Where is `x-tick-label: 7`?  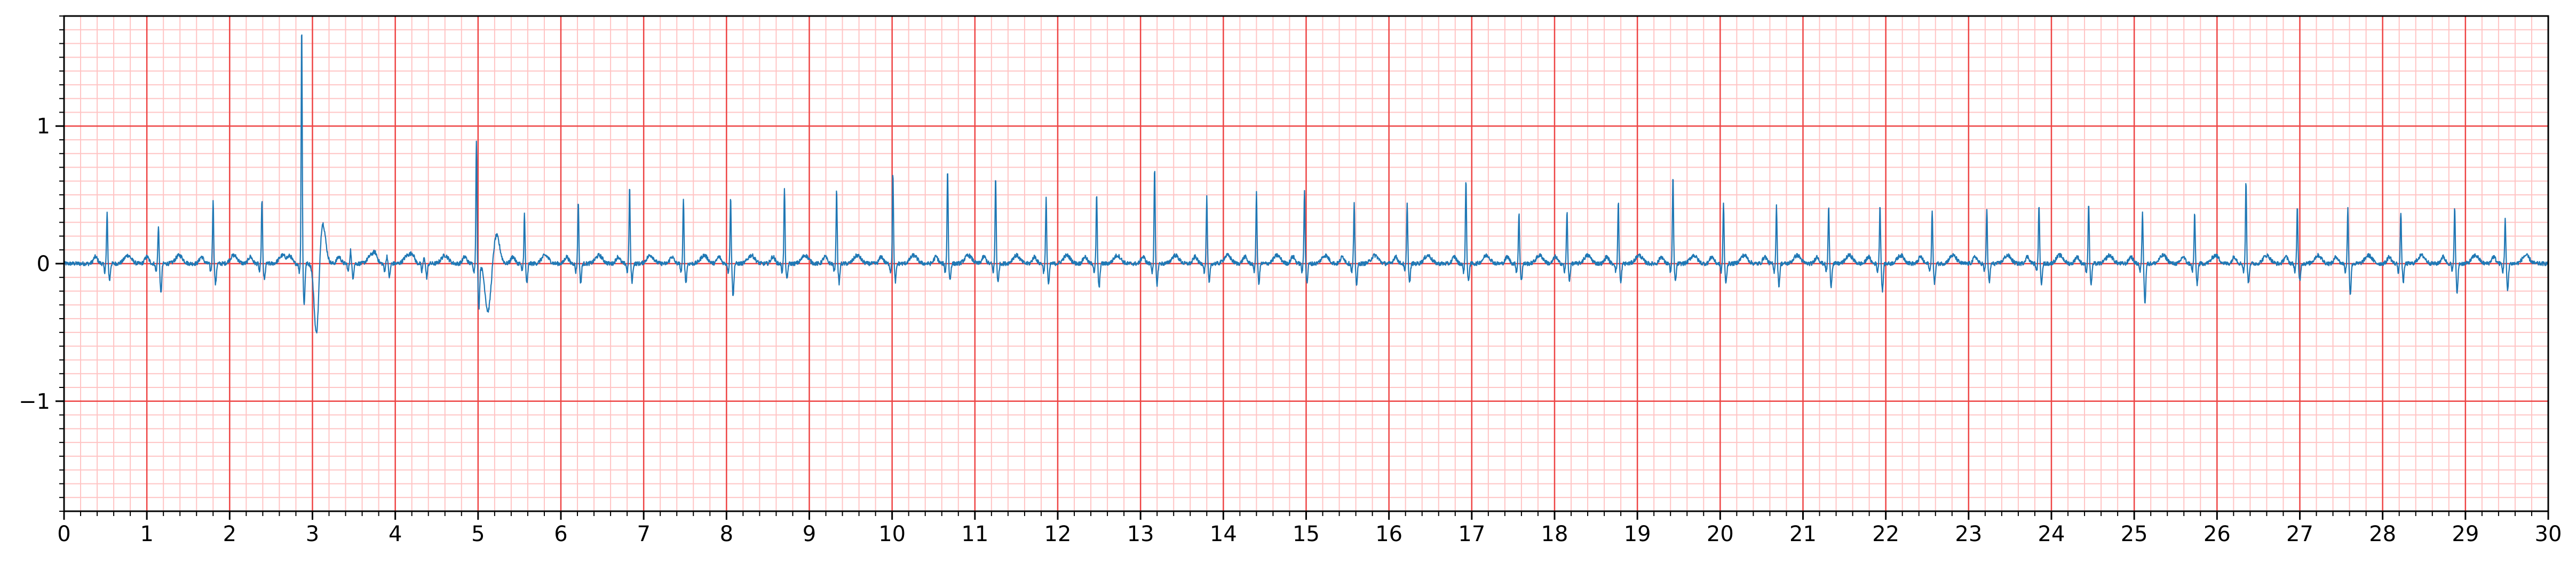 x-tick-label: 7 is located at coordinates (643, 534).